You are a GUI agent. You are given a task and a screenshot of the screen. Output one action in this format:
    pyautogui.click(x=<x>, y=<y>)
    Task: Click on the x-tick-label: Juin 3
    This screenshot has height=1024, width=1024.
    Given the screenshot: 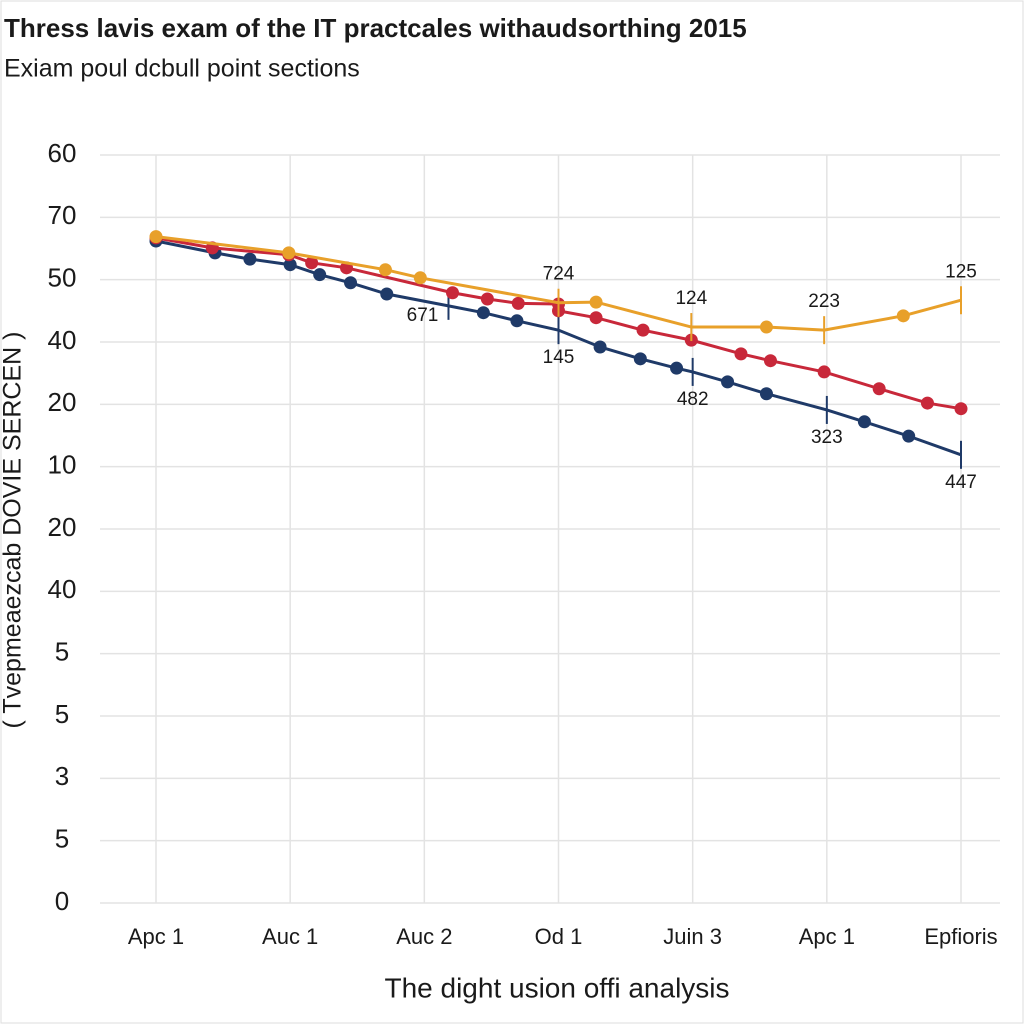 What is the action you would take?
    pyautogui.click(x=692, y=936)
    